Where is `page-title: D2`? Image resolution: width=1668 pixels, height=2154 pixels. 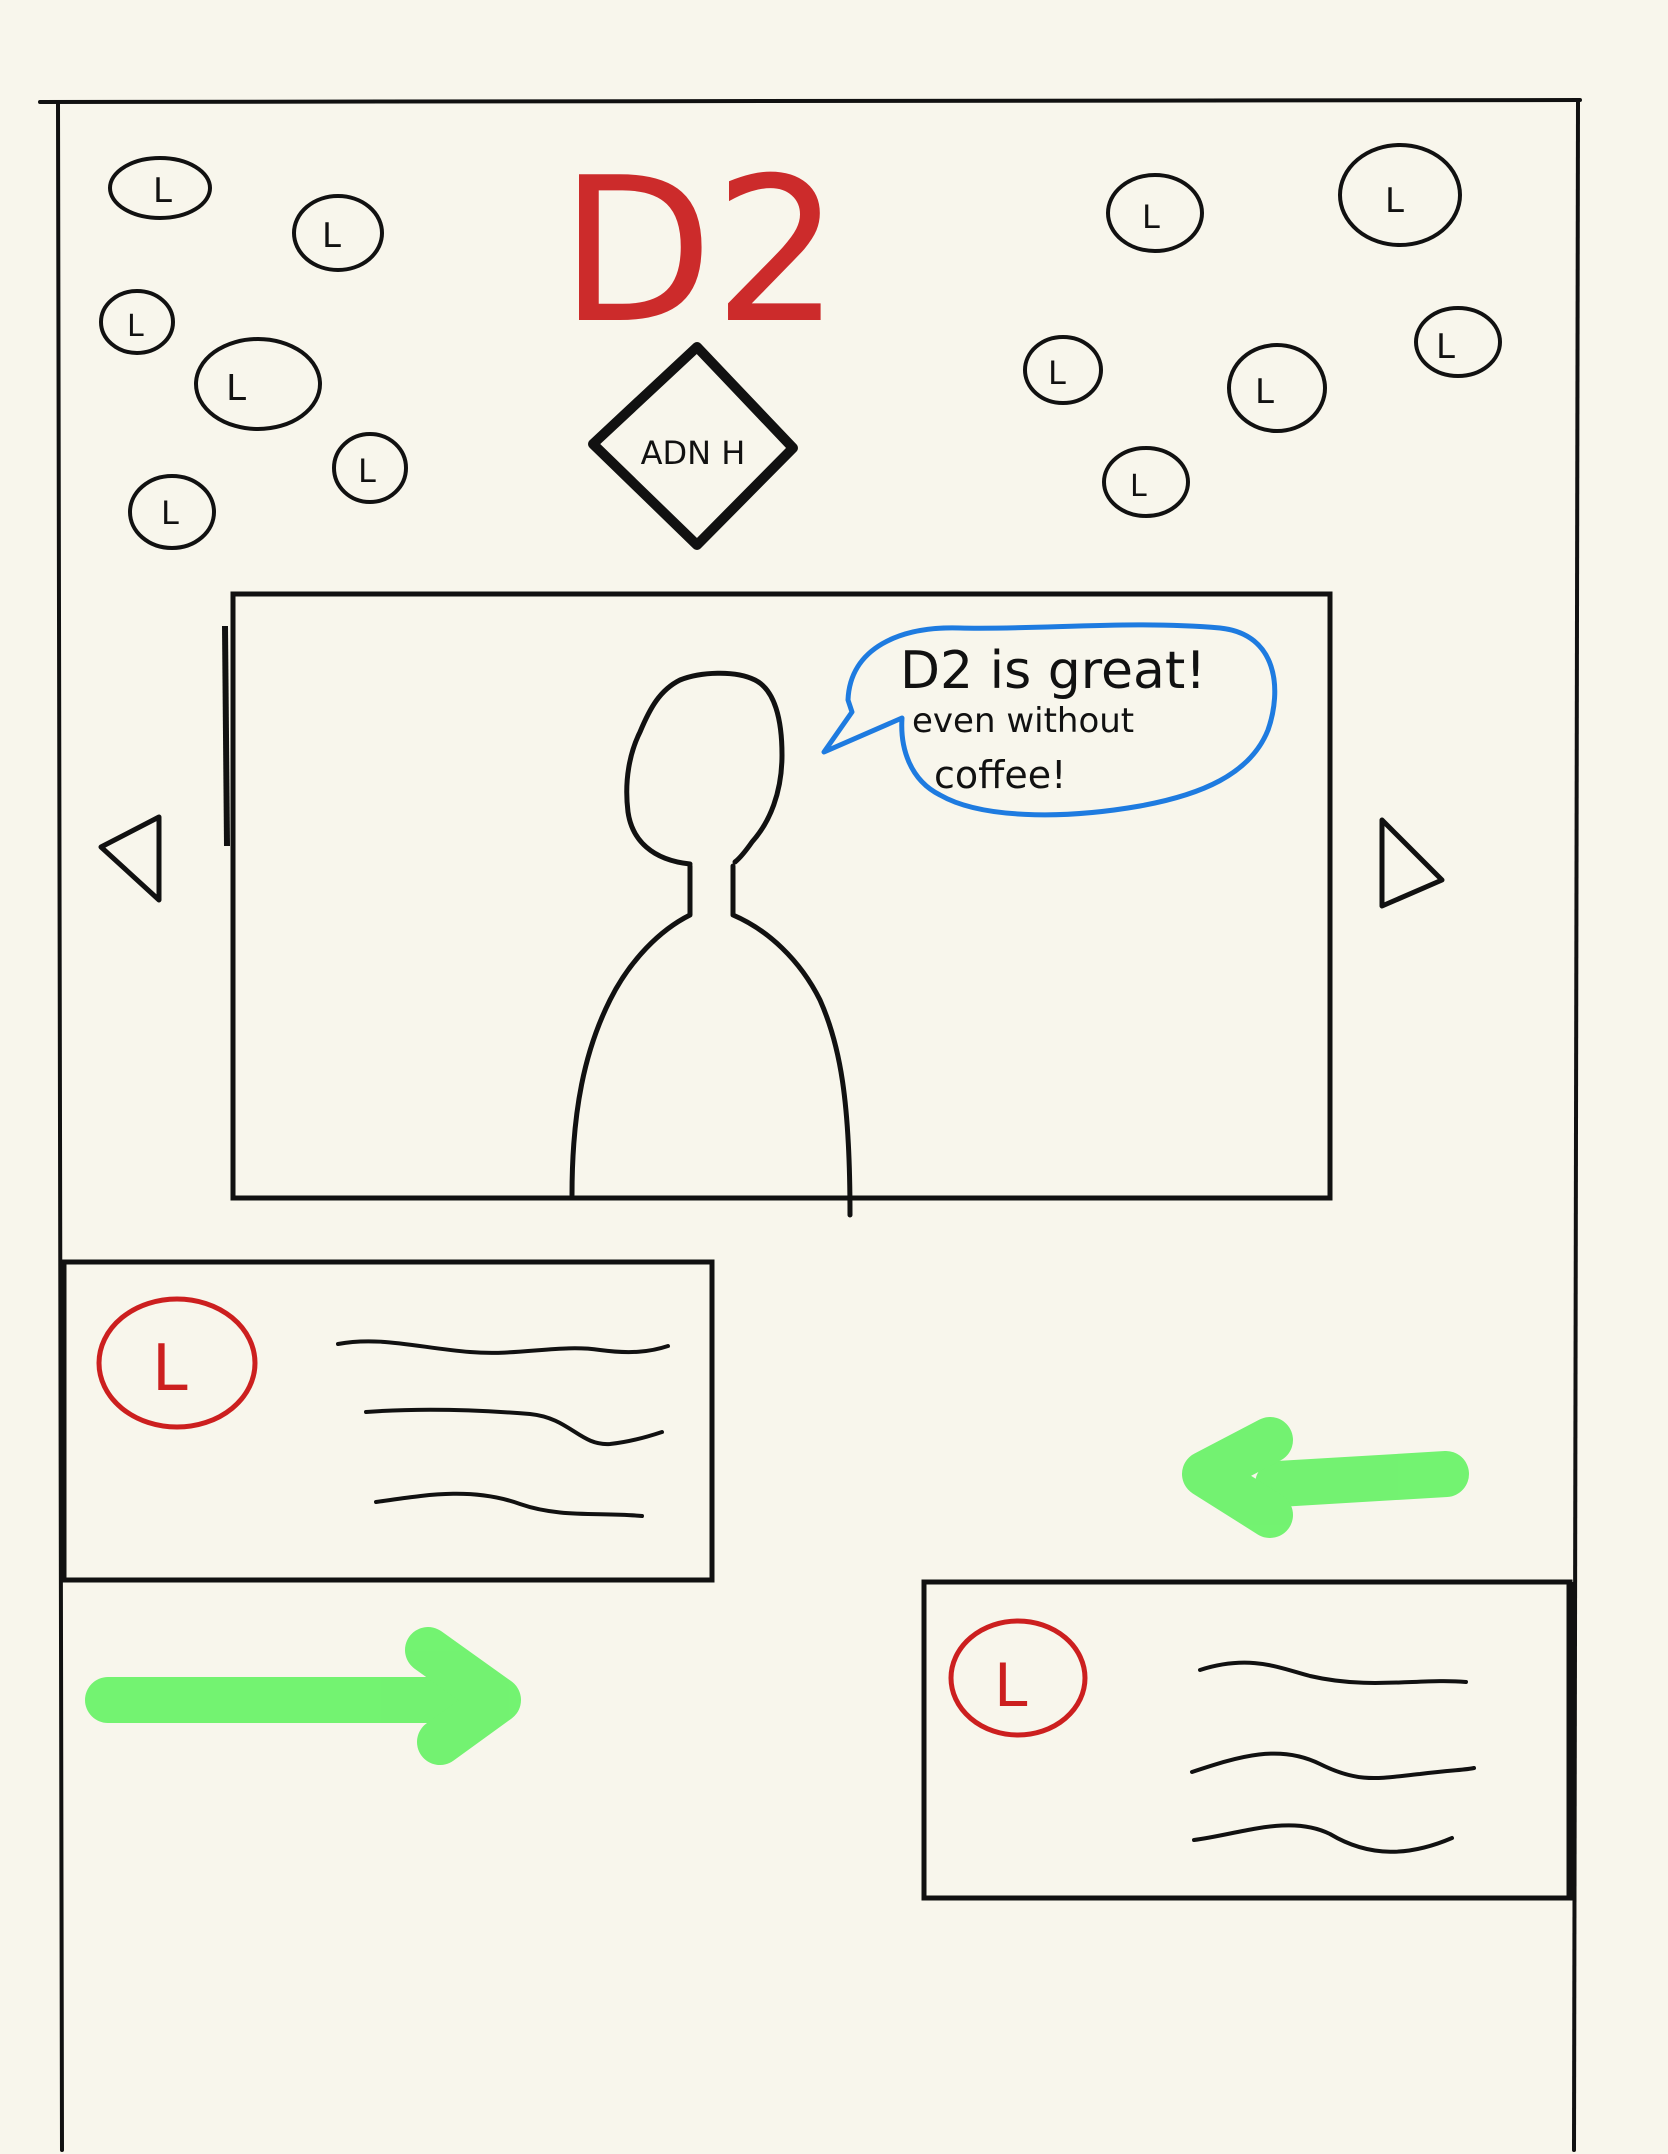
page-title: D2 is located at coordinates (699, 251).